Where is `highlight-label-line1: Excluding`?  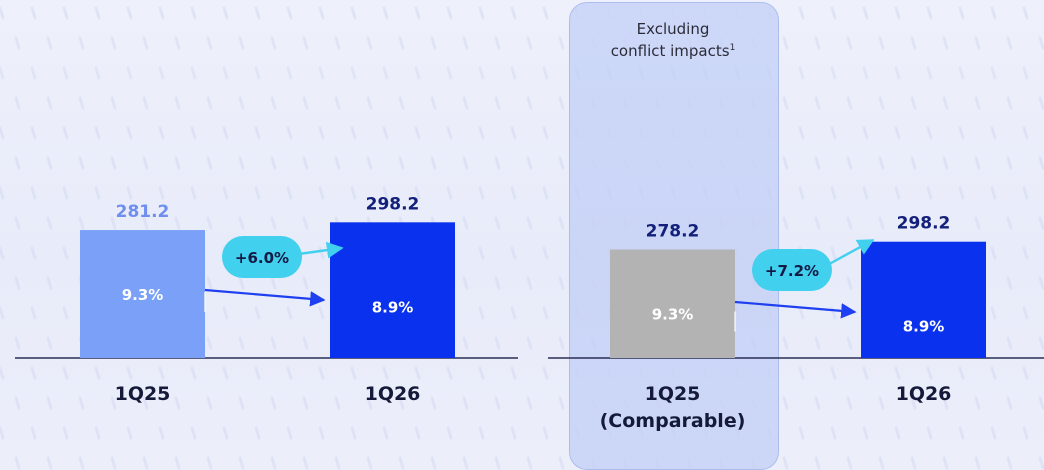
highlight-label-line1: Excluding is located at coordinates (673, 29).